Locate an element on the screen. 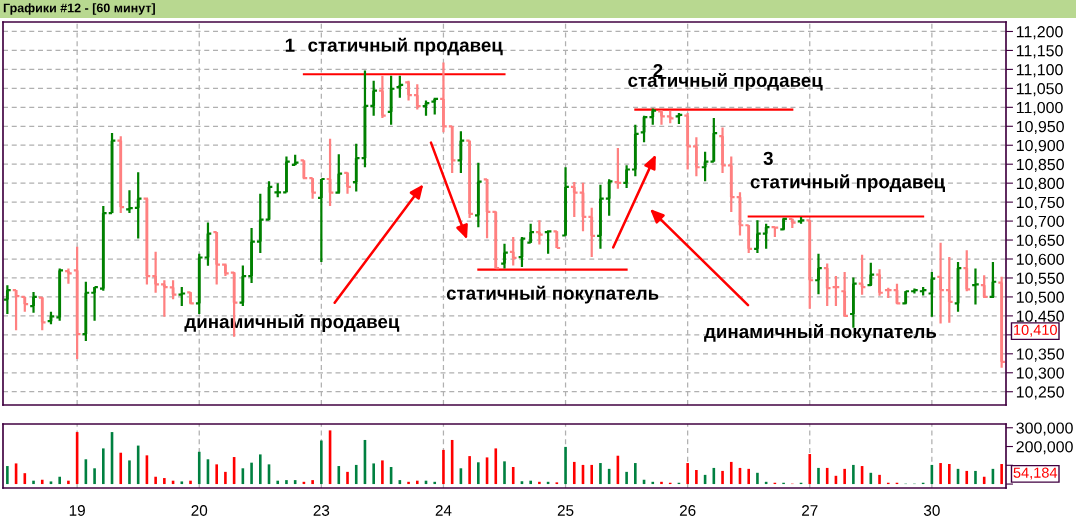 The height and width of the screenshot is (522, 1076). text: 54,184 is located at coordinates (1035, 473).